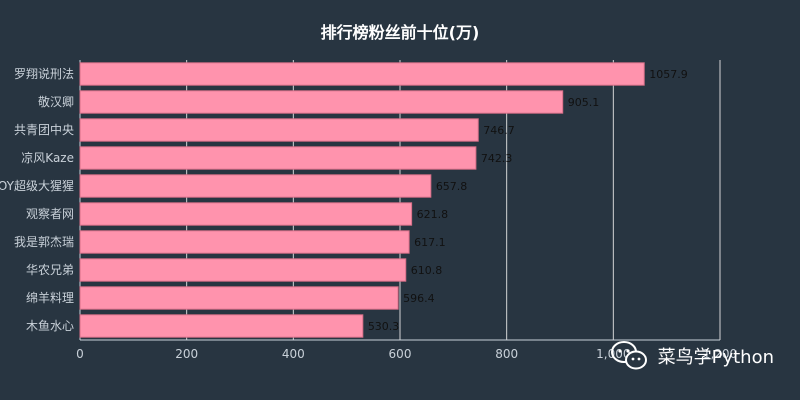  What do you see at coordinates (44, 73) in the screenshot?
I see `category-label: 罗翔说刑法` at bounding box center [44, 73].